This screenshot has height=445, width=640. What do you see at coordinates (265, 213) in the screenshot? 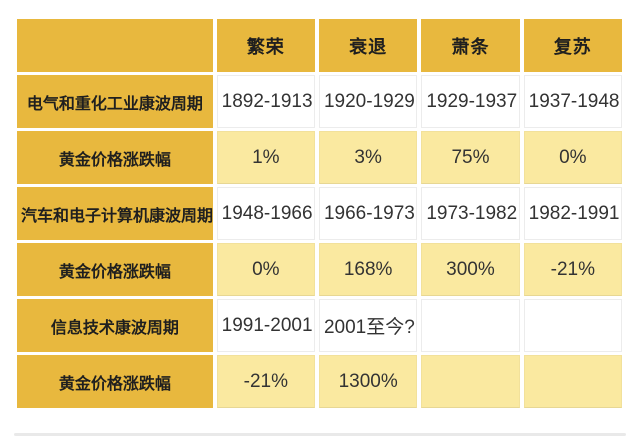
I see `period-cell: 1948-1966` at bounding box center [265, 213].